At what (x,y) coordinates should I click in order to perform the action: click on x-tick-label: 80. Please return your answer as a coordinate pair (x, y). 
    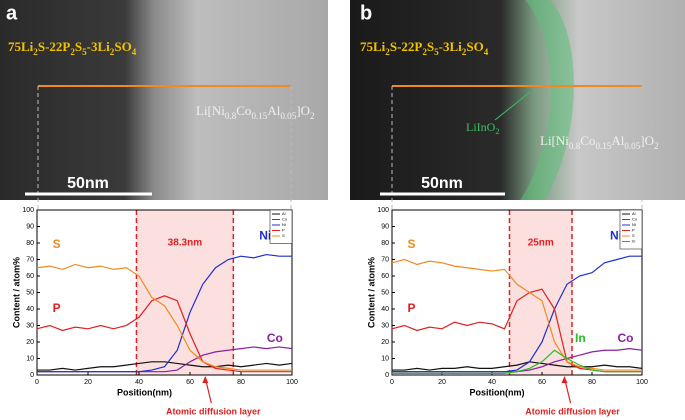
    Looking at the image, I should click on (592, 382).